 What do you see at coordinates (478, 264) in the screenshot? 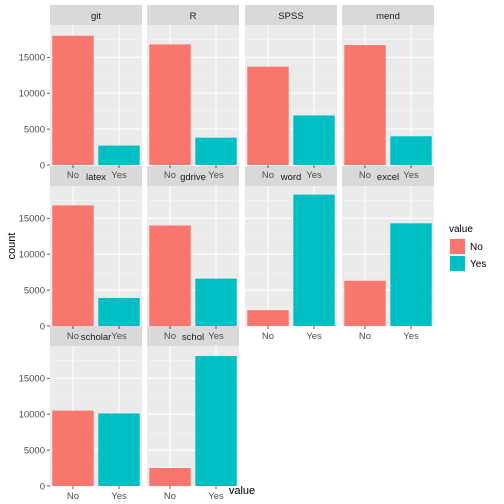
I see `legend-label: Yes` at bounding box center [478, 264].